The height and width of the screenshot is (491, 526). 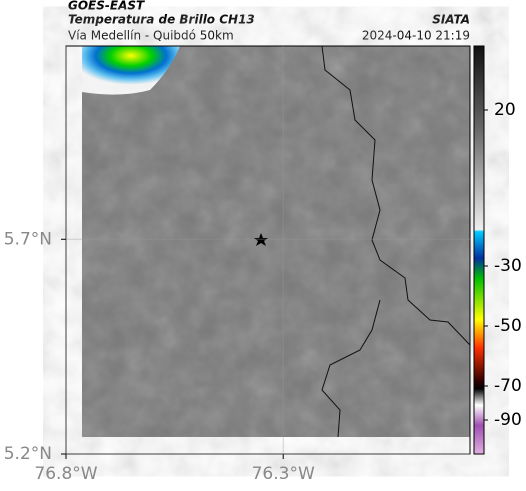 What do you see at coordinates (161, 20) in the screenshot?
I see `product: Temperatura de Brillo CH13` at bounding box center [161, 20].